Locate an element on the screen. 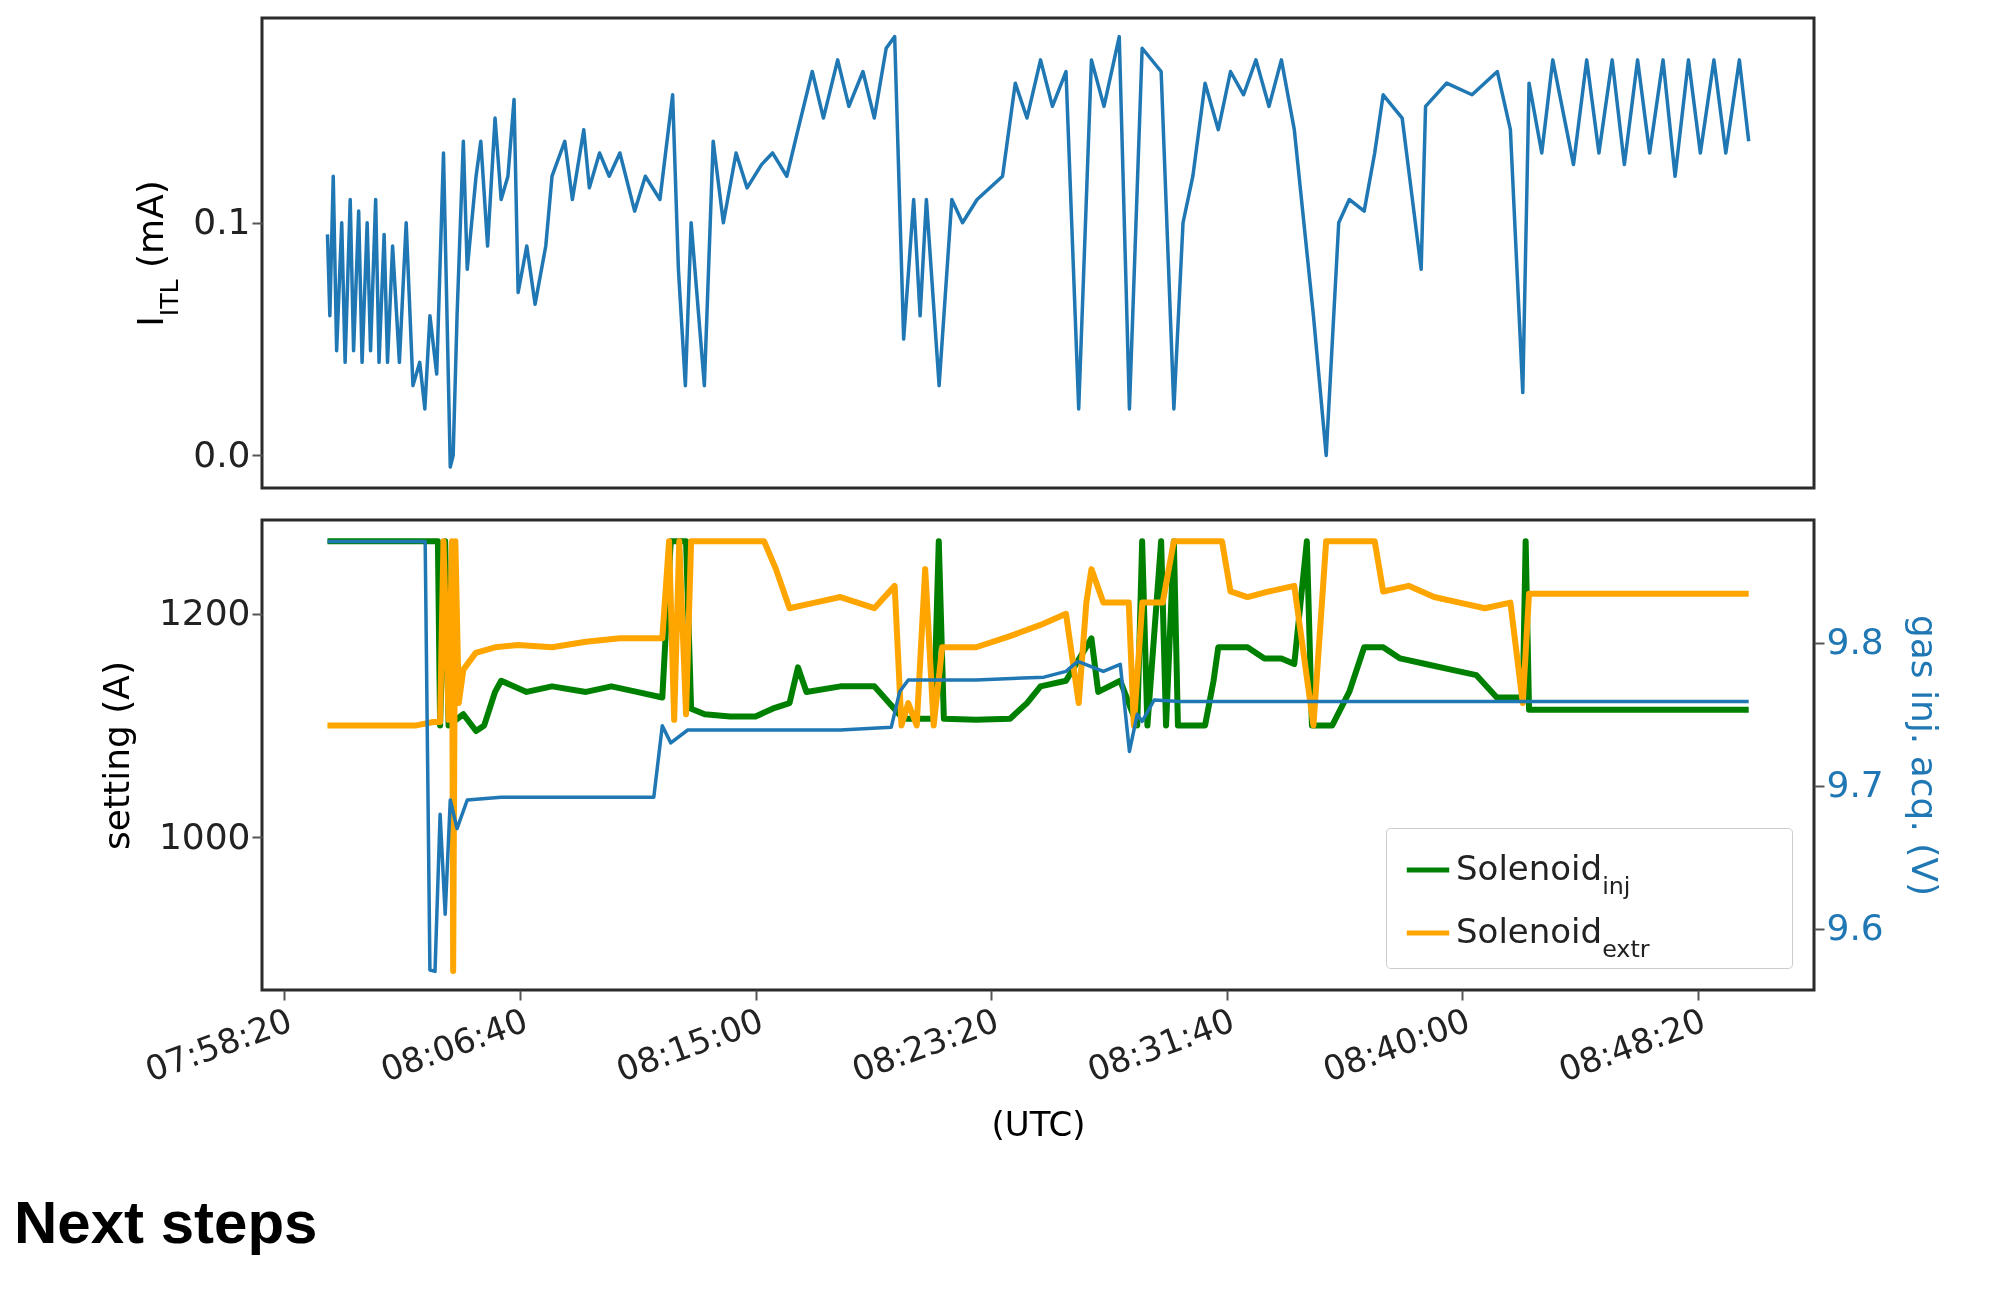 The width and height of the screenshot is (1990, 1298). y2-tick-label: 9.6 is located at coordinates (1855, 928).